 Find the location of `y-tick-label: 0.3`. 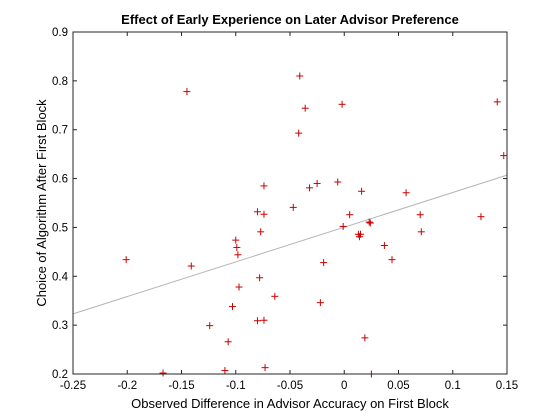

y-tick-label: 0.3 is located at coordinates (60, 326).